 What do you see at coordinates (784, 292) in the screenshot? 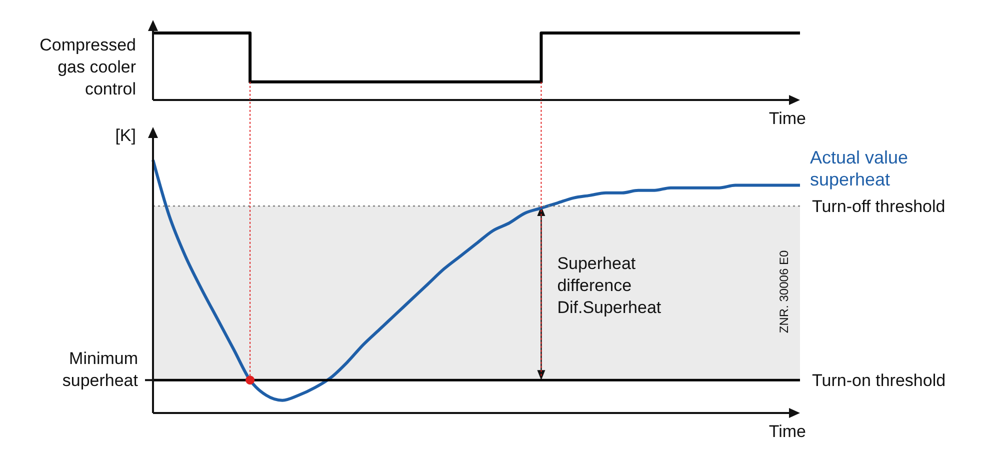
I see `annotation: ZNR. 30006 E0` at bounding box center [784, 292].